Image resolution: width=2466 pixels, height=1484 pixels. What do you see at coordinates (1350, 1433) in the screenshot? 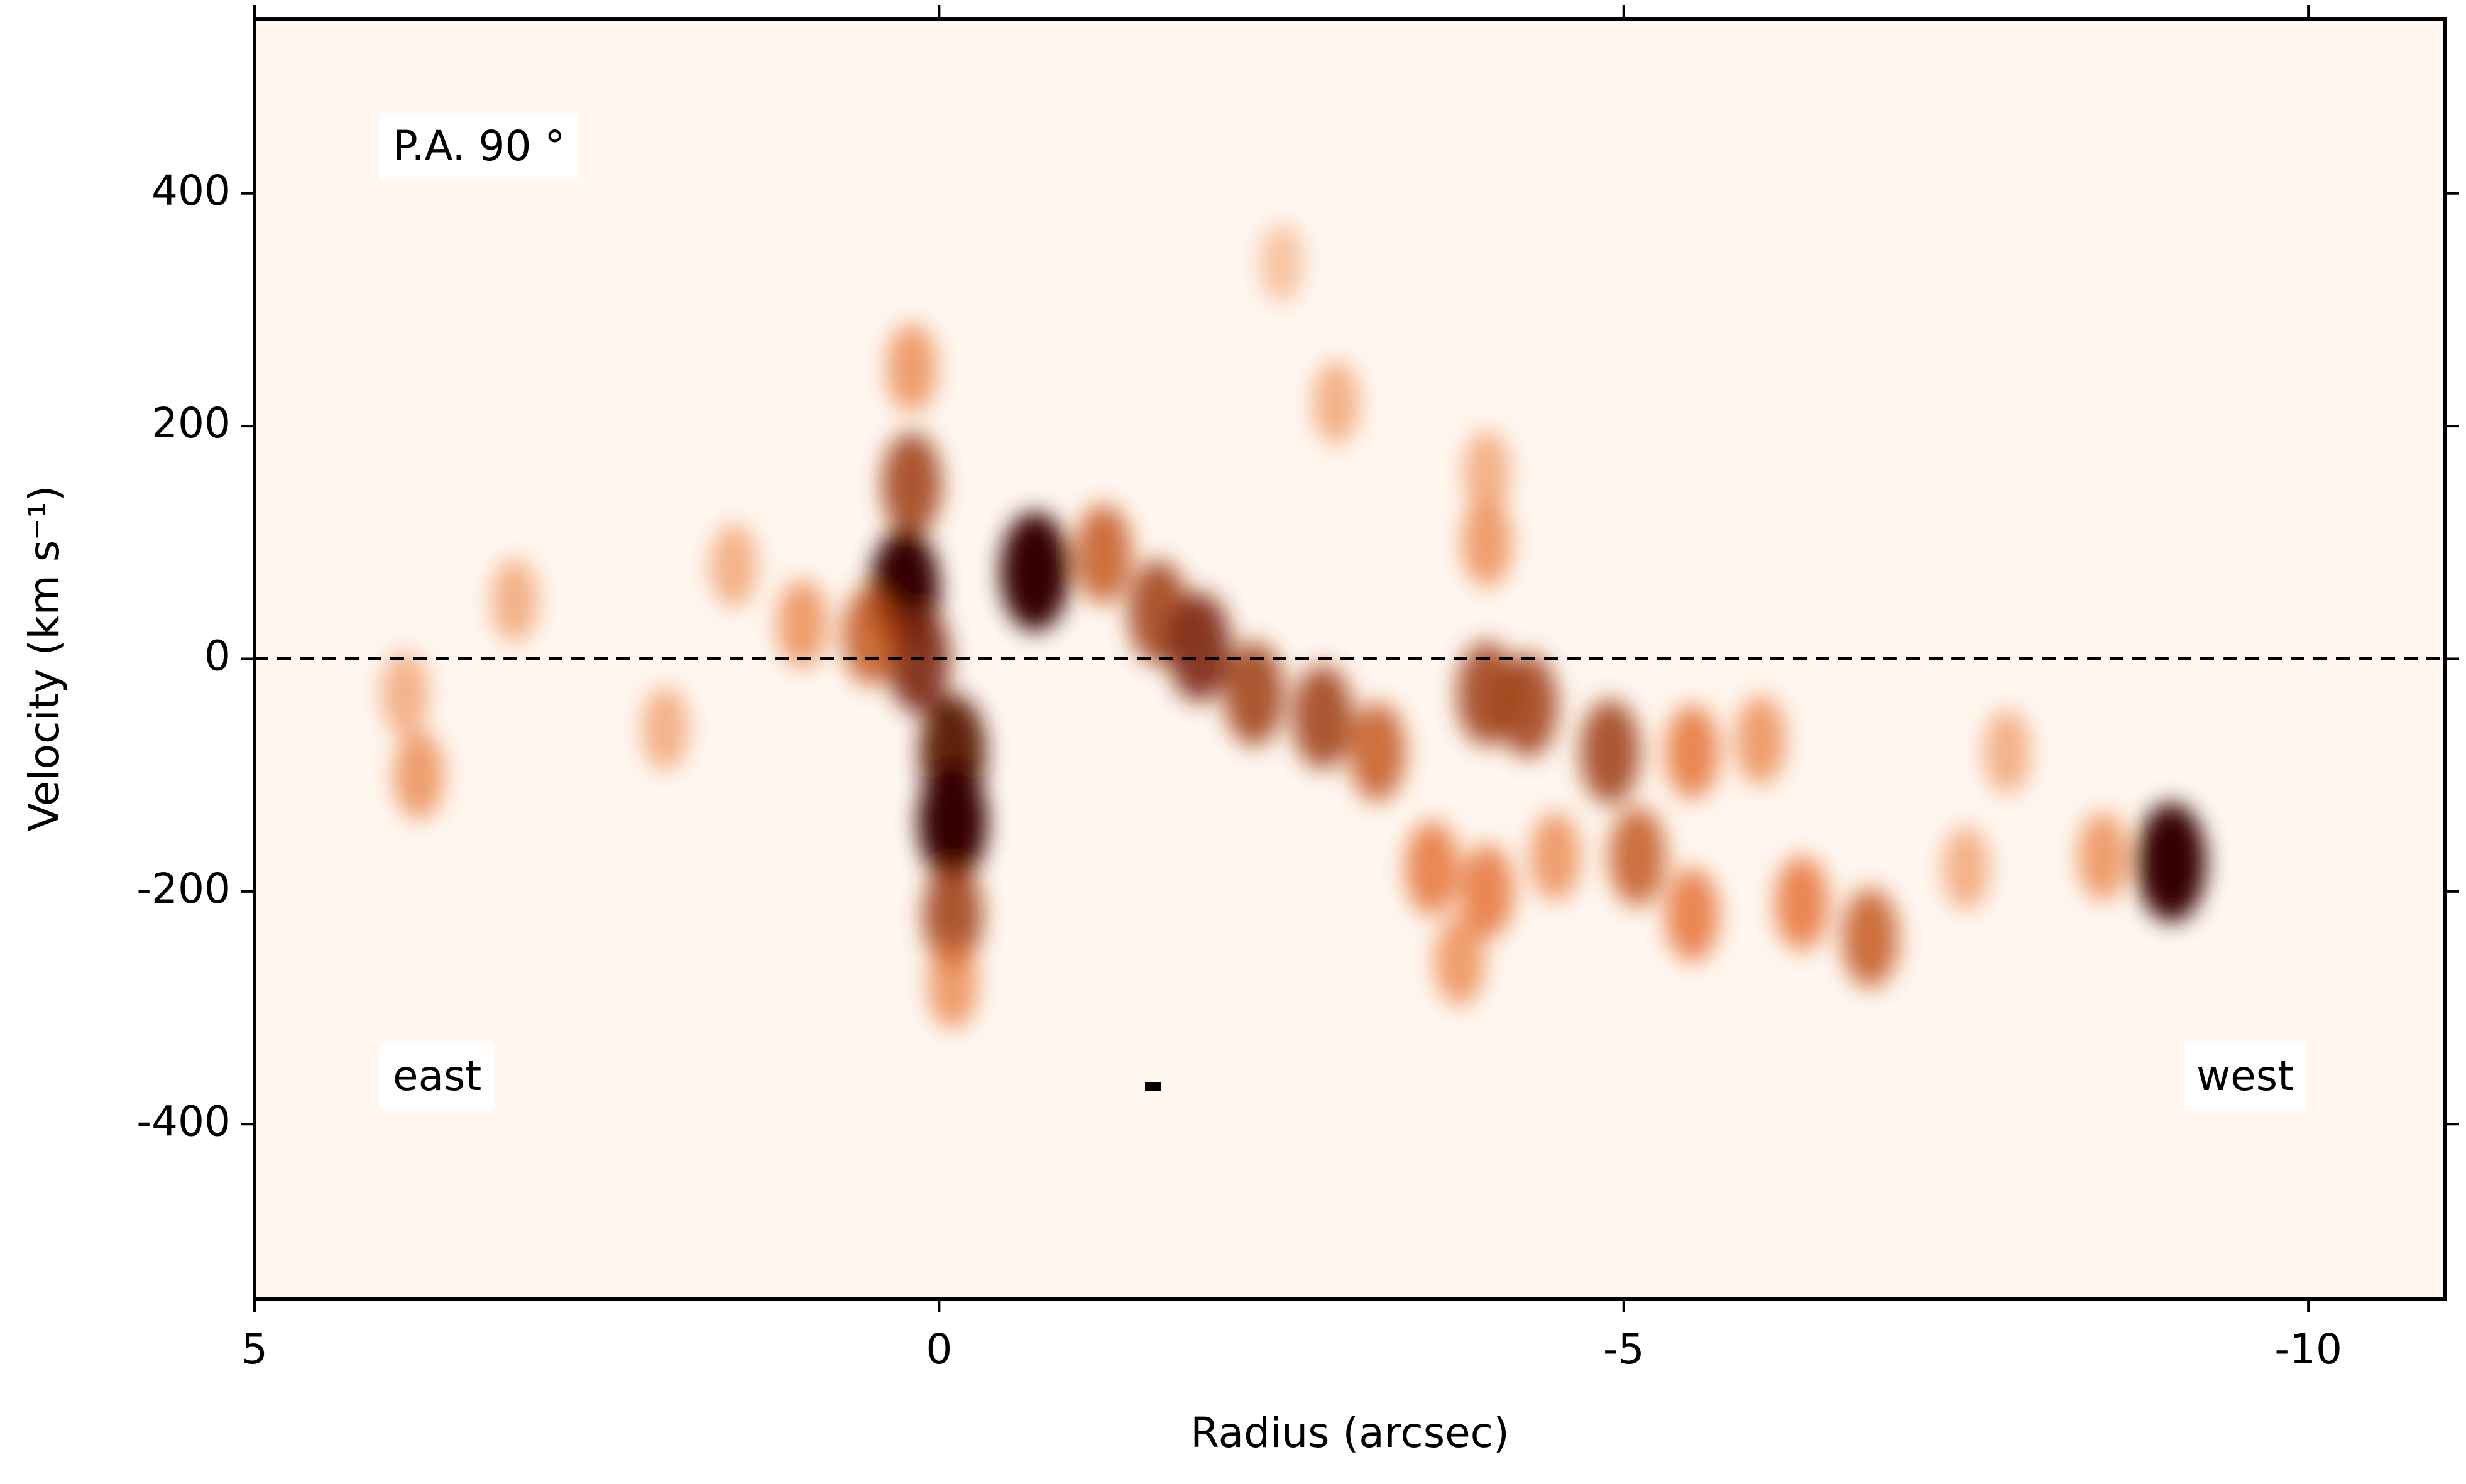
I see `x-axis-label: Radius (arcsec)` at bounding box center [1350, 1433].